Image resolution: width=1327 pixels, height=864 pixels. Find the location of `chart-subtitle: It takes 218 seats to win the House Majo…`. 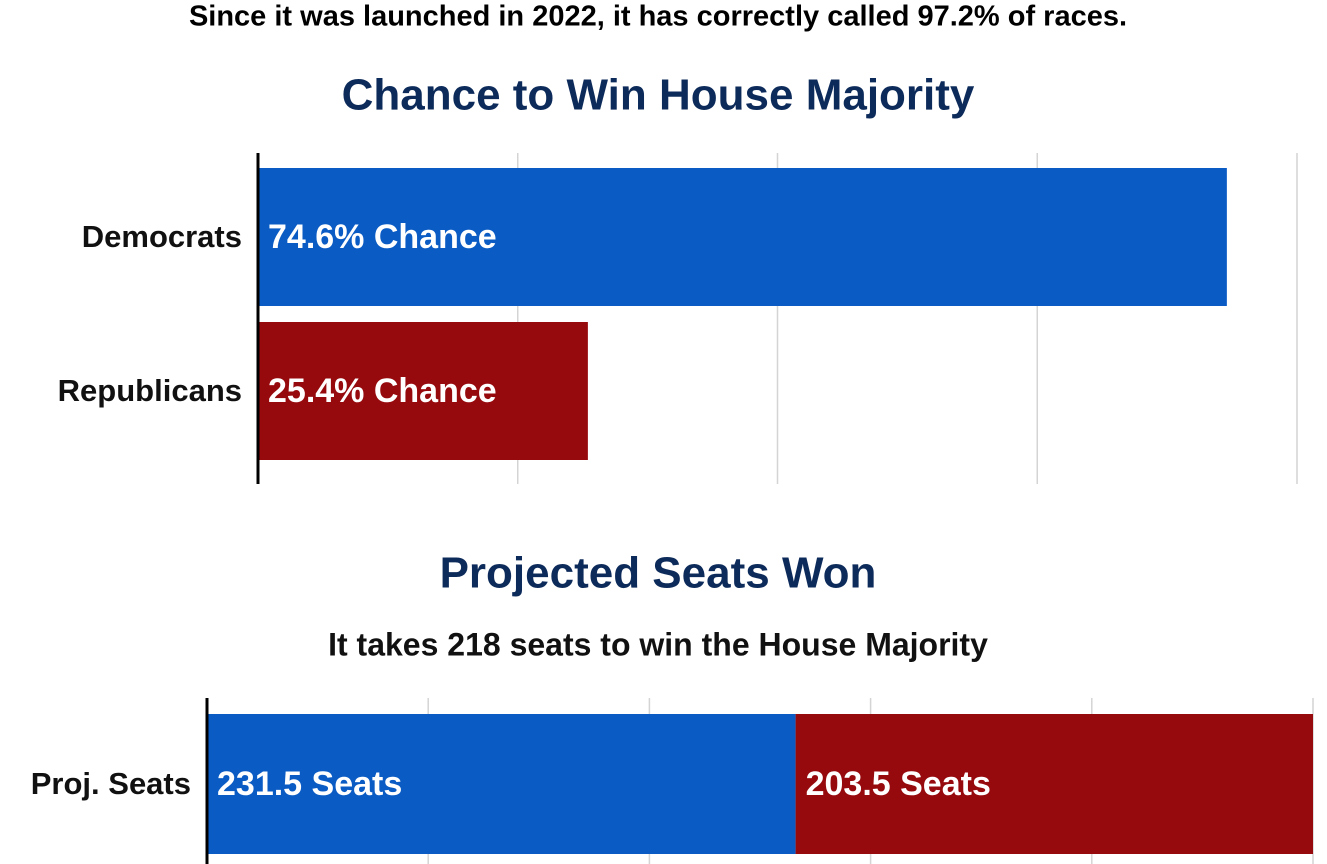

chart-subtitle: It takes 218 seats to win the House Majo… is located at coordinates (658, 644).